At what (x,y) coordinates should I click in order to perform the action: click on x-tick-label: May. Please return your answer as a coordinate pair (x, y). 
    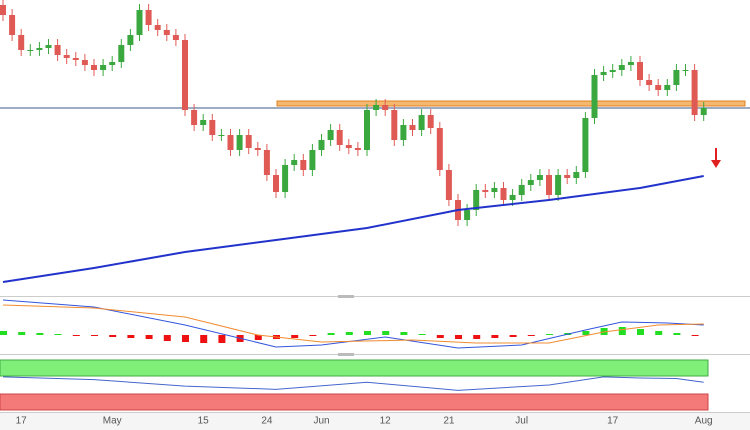
    Looking at the image, I should click on (112, 421).